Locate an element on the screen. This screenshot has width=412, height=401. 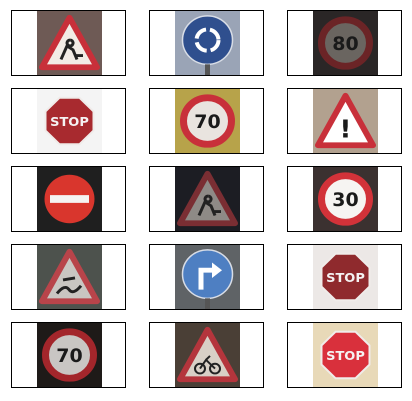
slippery-road-icon is located at coordinates (69, 285).